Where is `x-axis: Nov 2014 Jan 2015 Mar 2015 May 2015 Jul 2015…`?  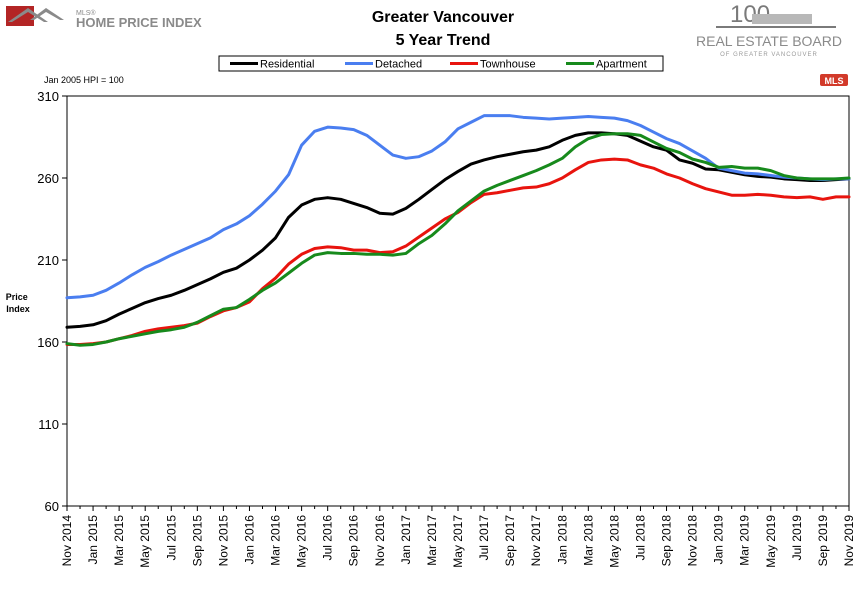
x-axis: Nov 2014 Jan 2015 Mar 2015 May 2015 Jul 2015… is located at coordinates (458, 537).